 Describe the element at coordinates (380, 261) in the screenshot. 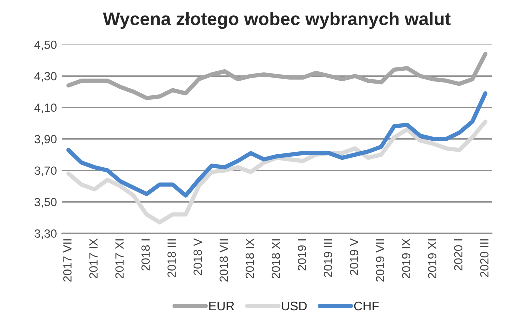

I see `x-tick-label: 2019 VII` at that location.